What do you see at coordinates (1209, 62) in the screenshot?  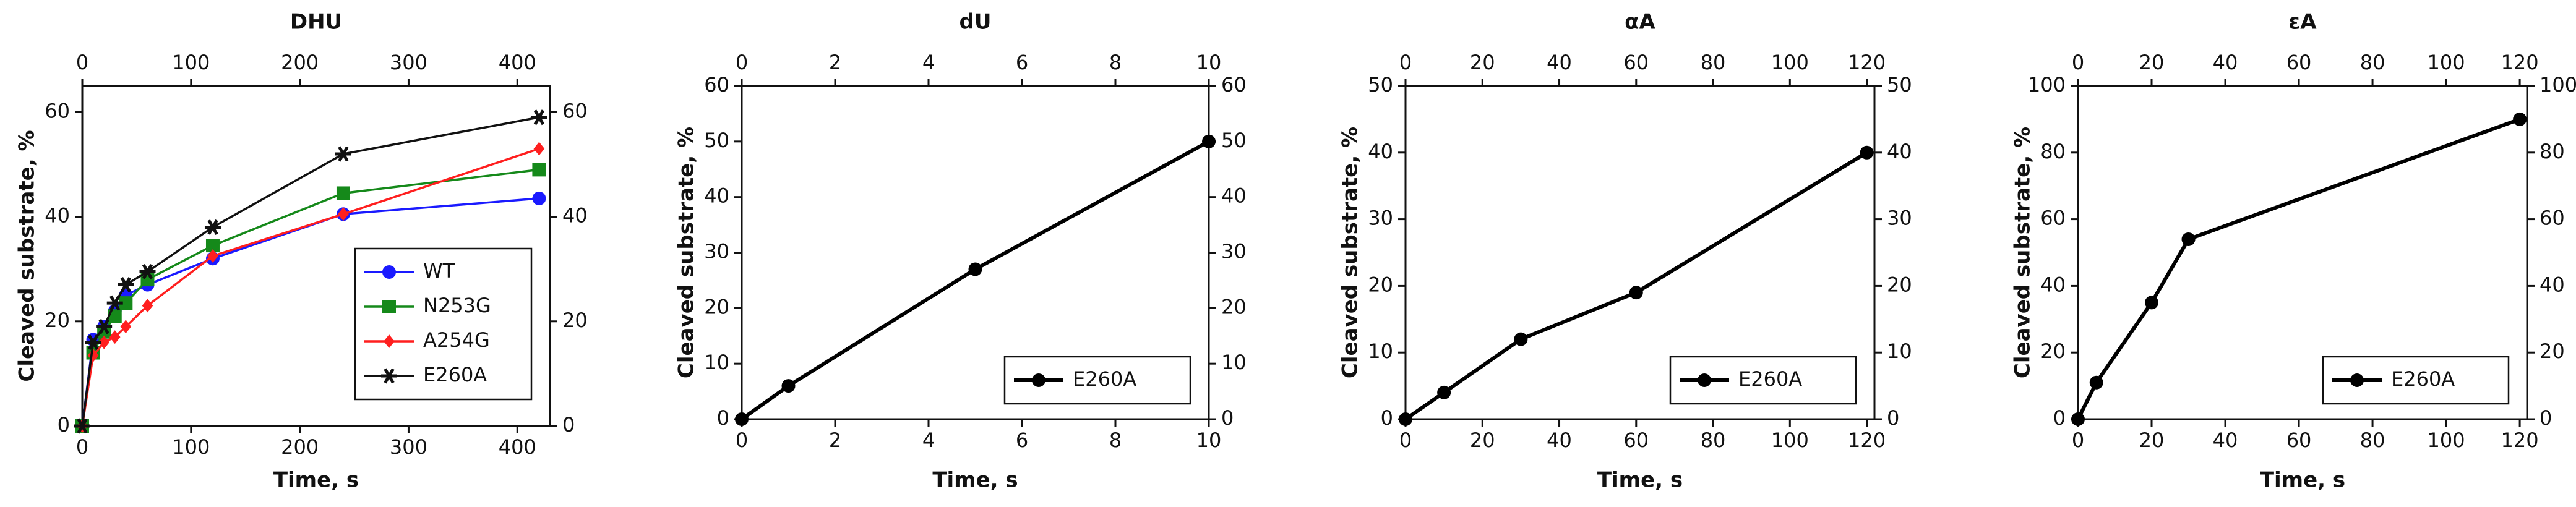 I see `x-top-tick-label: 10` at bounding box center [1209, 62].